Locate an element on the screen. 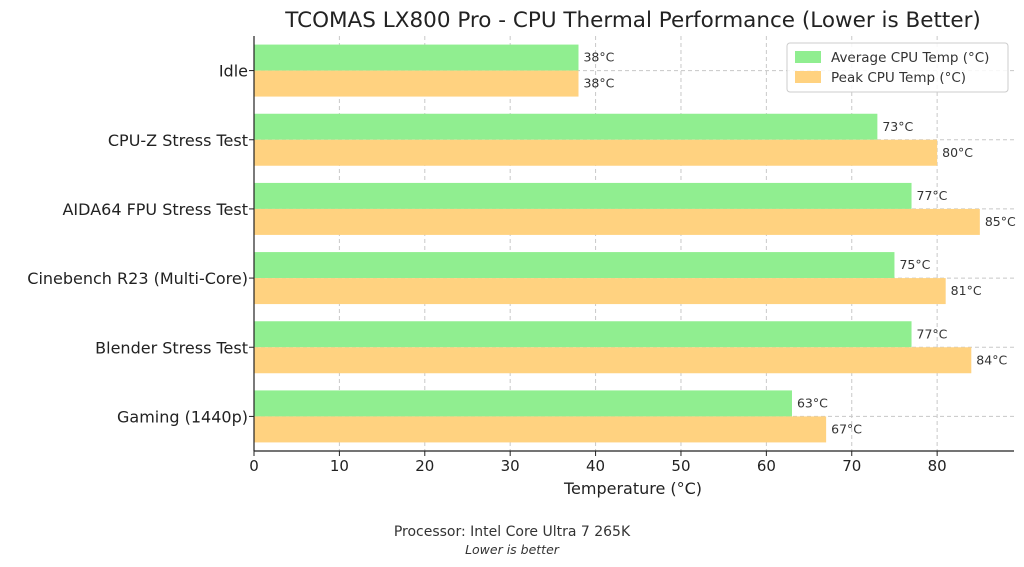 This screenshot has width=1024, height=567. legend-box is located at coordinates (897, 67).